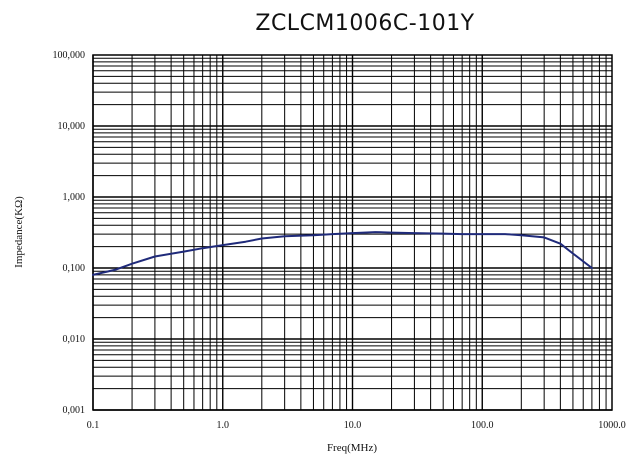 This screenshot has height=457, width=636. I want to click on series-layer, so click(342, 253).